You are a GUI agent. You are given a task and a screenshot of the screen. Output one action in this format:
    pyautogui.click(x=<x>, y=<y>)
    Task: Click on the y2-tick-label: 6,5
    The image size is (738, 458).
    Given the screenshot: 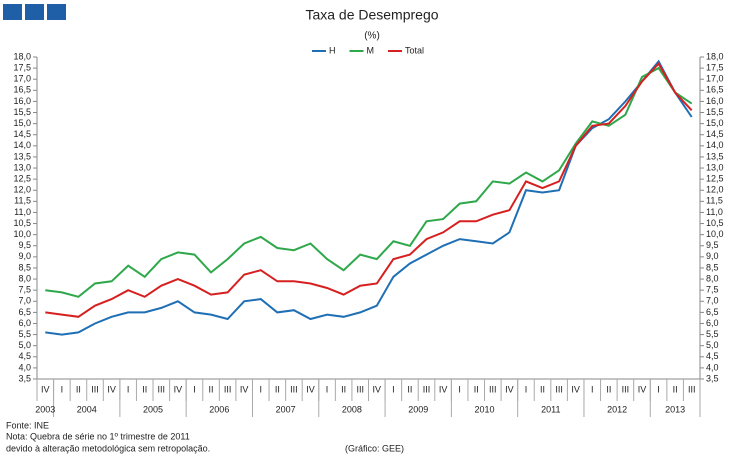 What is the action you would take?
    pyautogui.click(x=712, y=312)
    